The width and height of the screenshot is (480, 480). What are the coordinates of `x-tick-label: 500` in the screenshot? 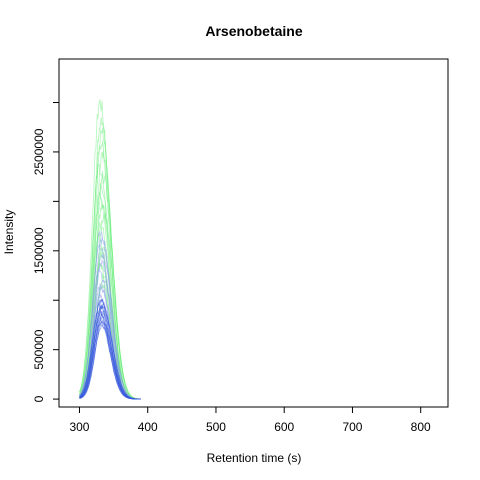 It's located at (216, 427).